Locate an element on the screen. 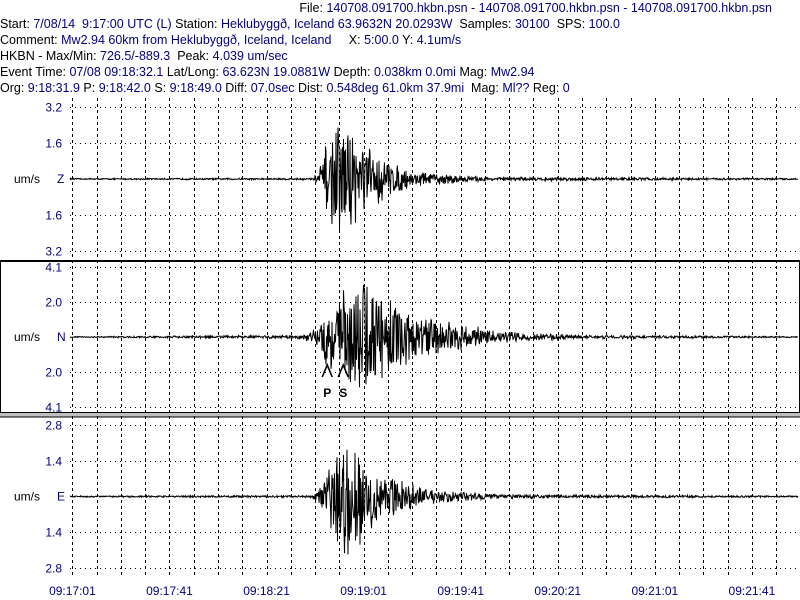  x-tick-label: 09:19:01 is located at coordinates (363, 591).